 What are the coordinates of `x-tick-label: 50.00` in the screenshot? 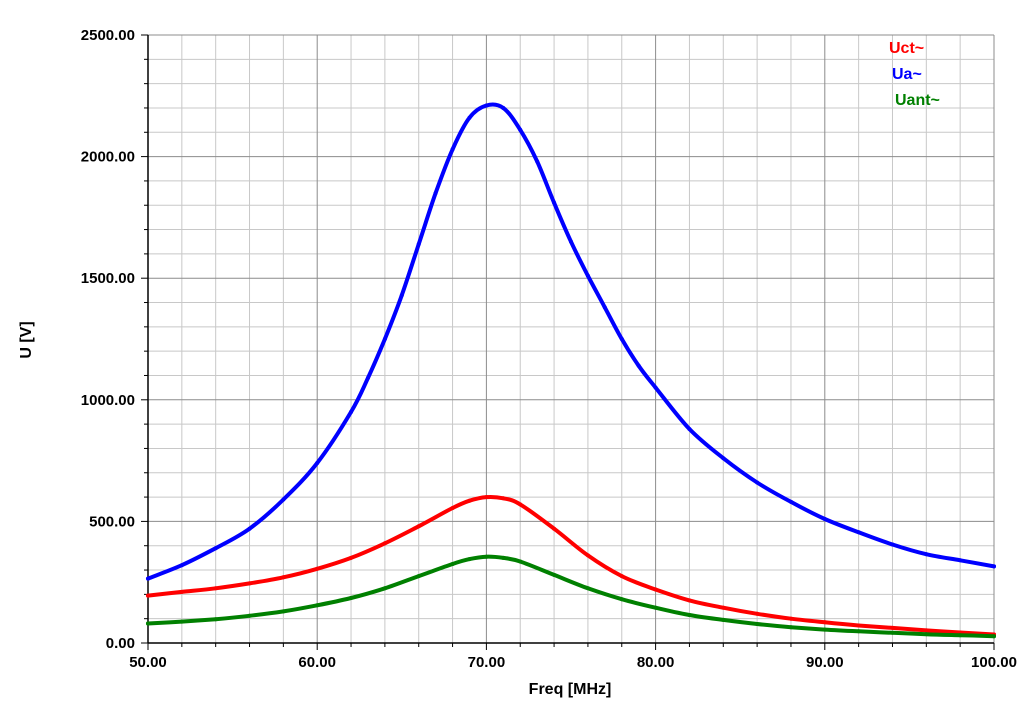 It's located at (148, 662).